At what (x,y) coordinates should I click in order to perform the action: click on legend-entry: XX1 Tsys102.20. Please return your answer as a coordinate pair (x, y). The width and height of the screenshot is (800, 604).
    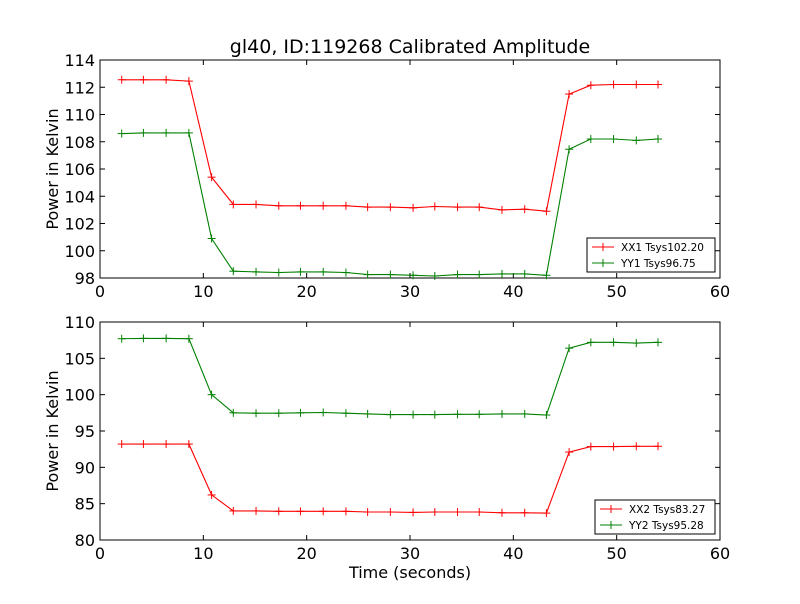
    Looking at the image, I should click on (648, 248).